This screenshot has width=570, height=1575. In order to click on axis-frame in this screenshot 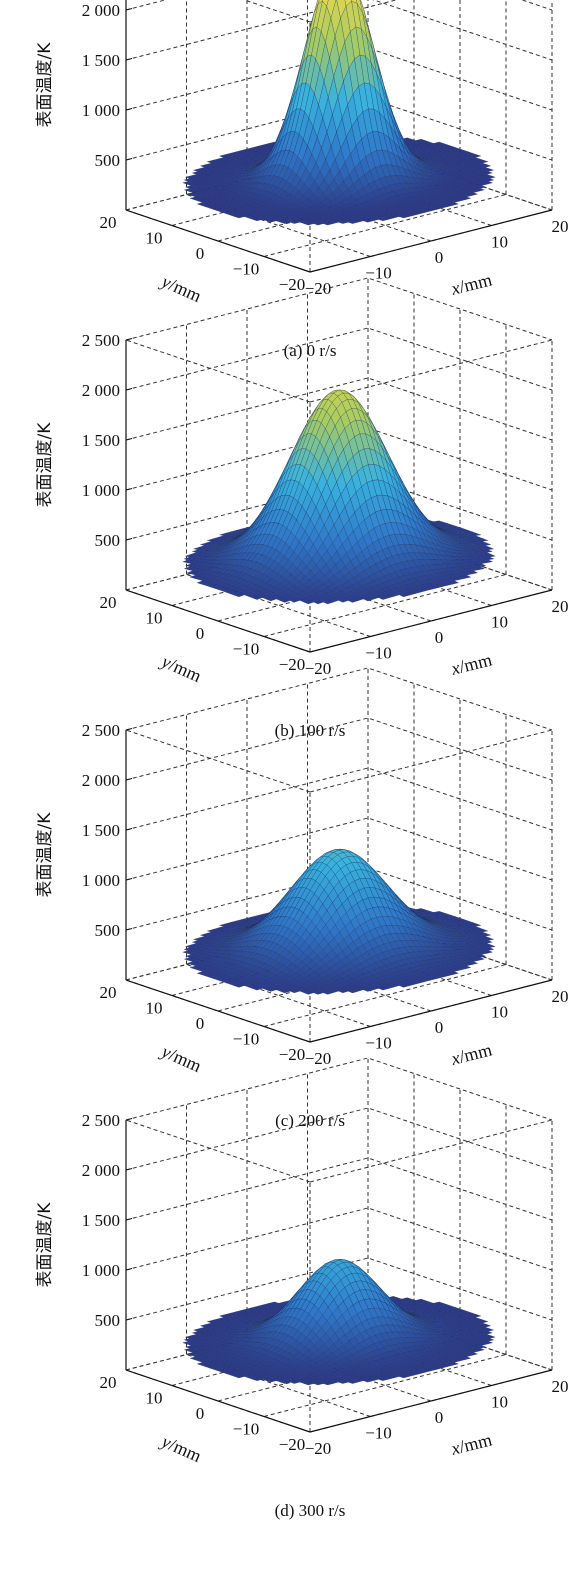, I will do `click(339, 136)`.